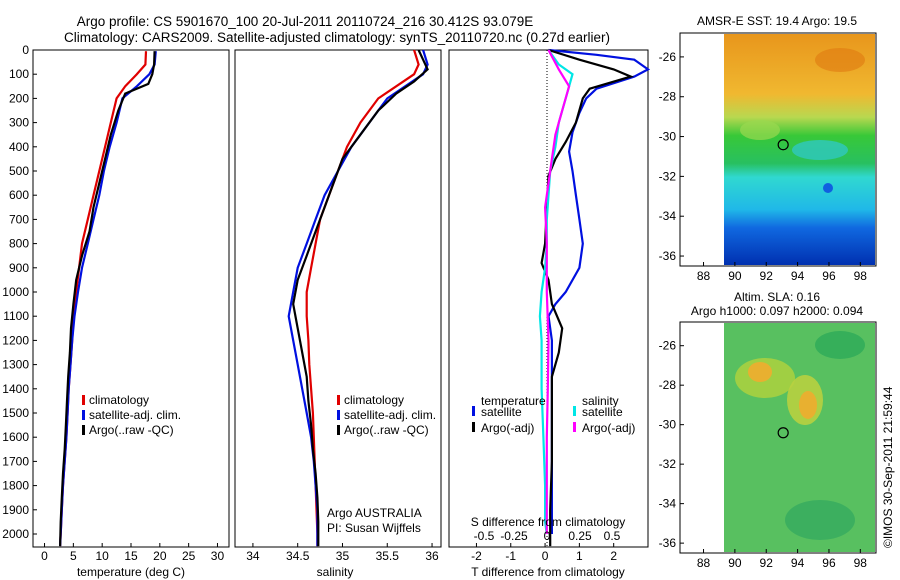 This screenshot has height=580, width=900. Describe the element at coordinates (668, 137) in the screenshot. I see `map-y-tick-label: -30` at that location.